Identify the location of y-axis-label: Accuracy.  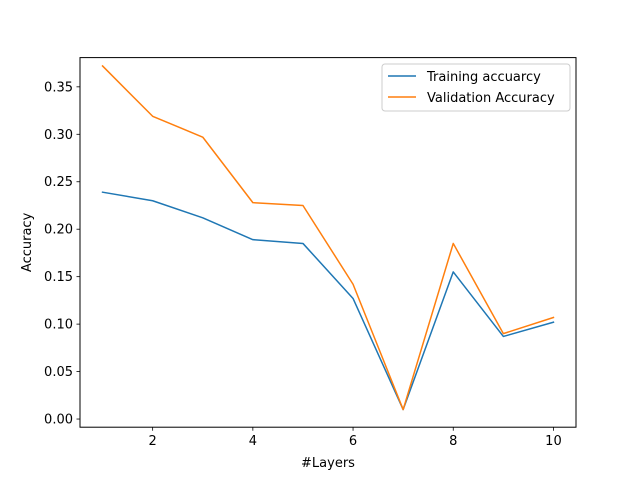
(27, 242).